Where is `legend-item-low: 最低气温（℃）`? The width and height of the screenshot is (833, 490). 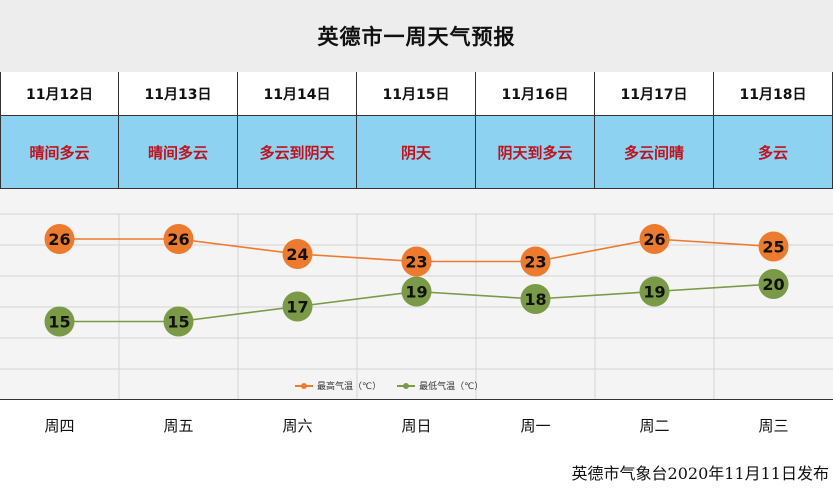 legend-item-low: 最低气温（℃） is located at coordinates (440, 385).